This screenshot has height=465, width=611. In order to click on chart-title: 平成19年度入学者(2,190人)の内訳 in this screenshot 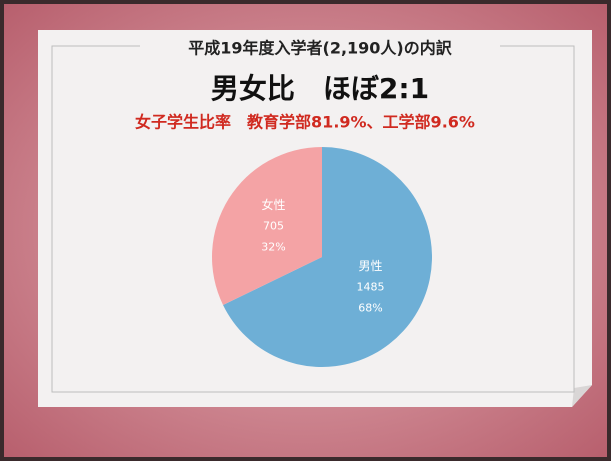, I will do `click(320, 48)`.